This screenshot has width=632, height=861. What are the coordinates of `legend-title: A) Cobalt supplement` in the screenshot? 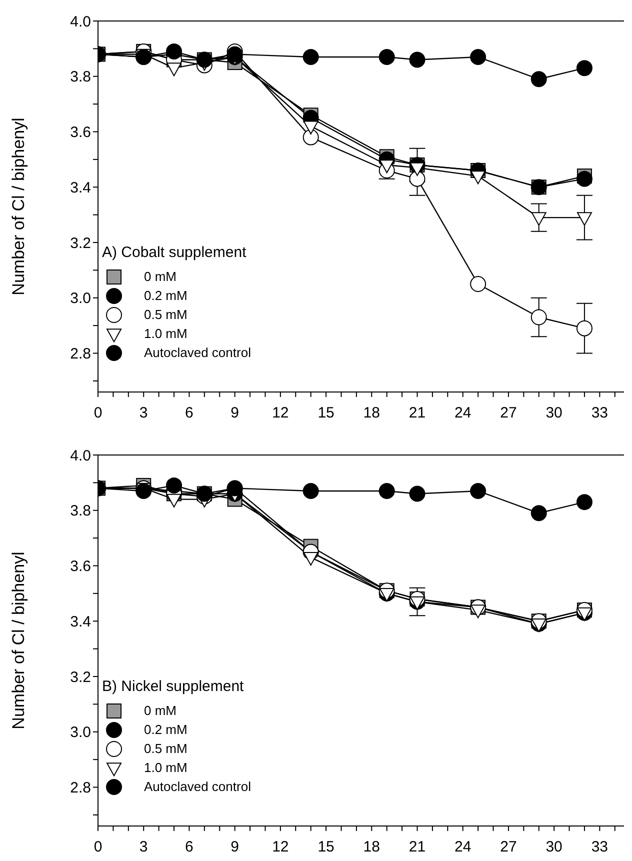 It's located at (175, 252).